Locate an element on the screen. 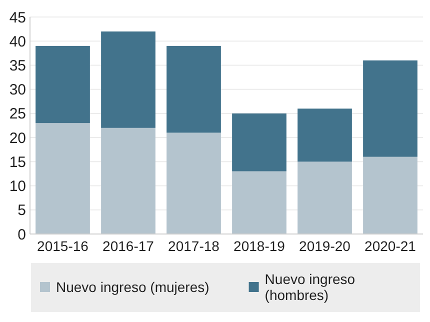  y-tick-label: 5 is located at coordinates (22, 211).